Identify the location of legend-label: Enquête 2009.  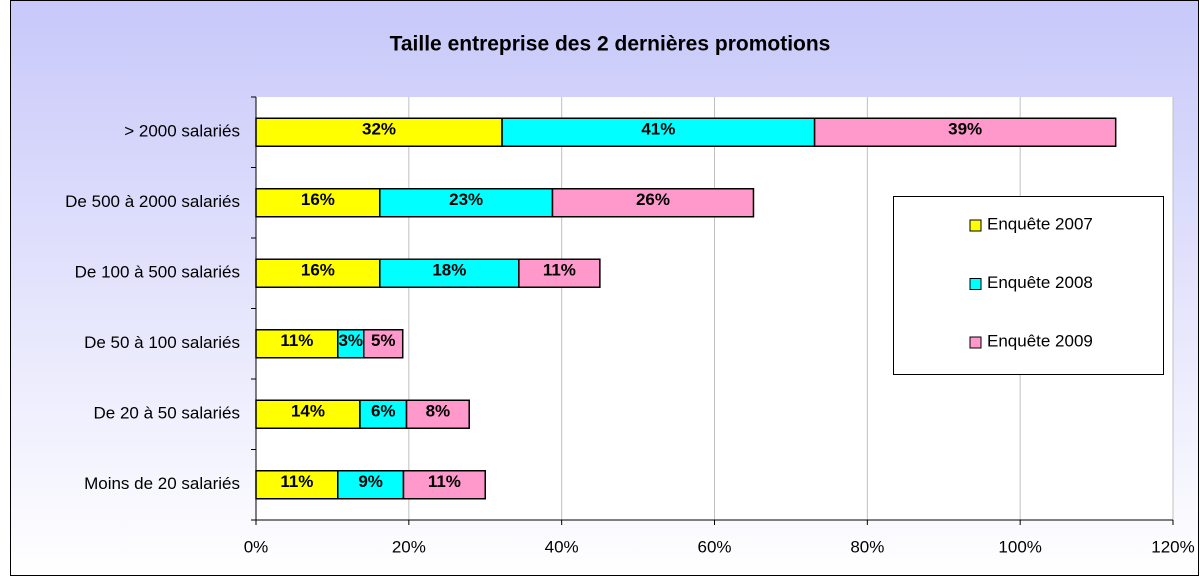
(1040, 340).